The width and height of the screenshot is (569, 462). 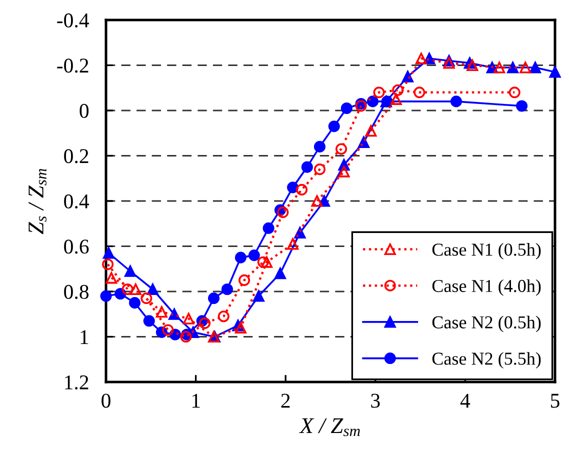 What do you see at coordinates (486, 251) in the screenshot?
I see `legend-label: Case N1 (0.5h)` at bounding box center [486, 251].